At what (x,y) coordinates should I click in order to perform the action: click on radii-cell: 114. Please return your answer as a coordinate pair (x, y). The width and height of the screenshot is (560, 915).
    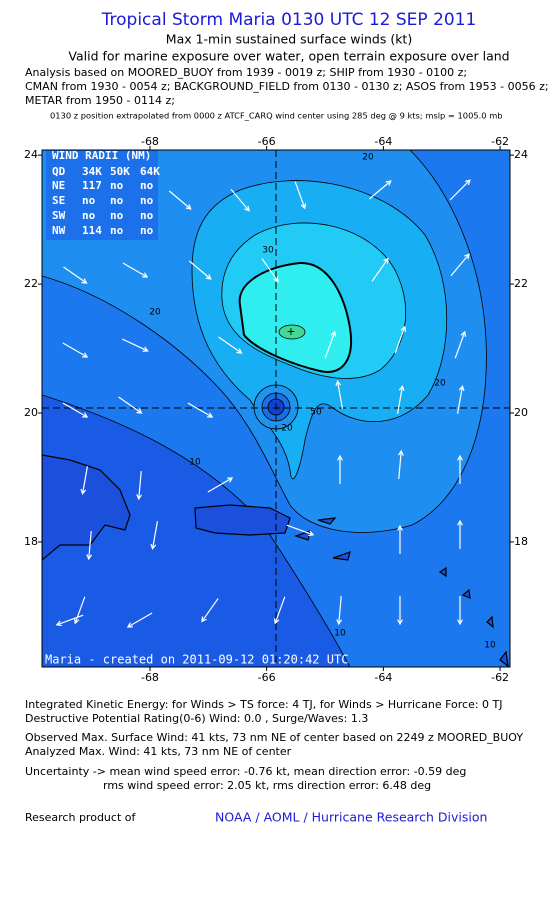
    Looking at the image, I should click on (92, 230).